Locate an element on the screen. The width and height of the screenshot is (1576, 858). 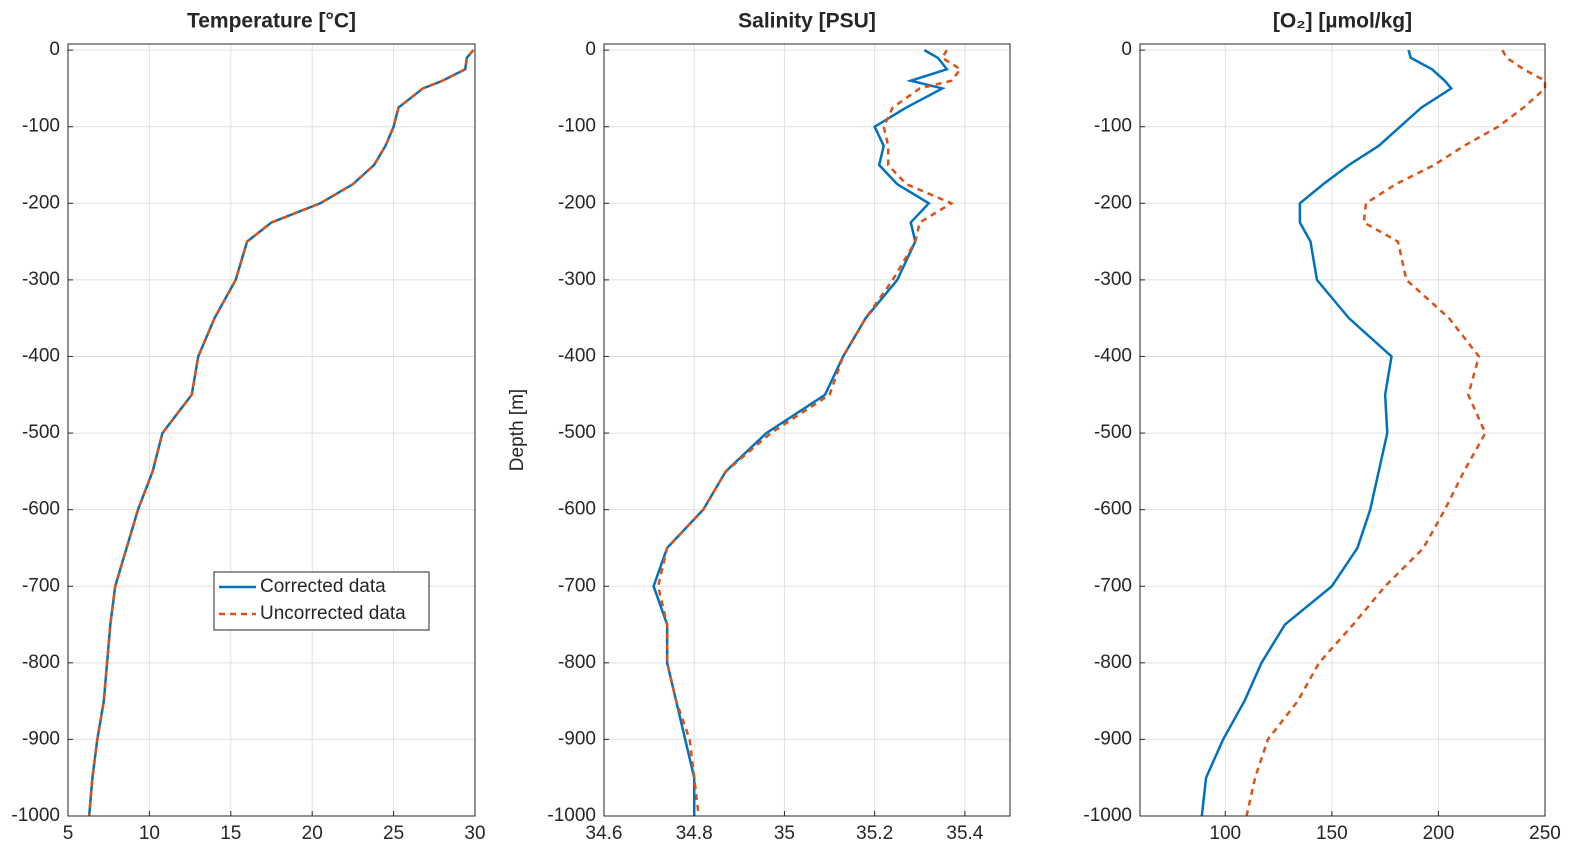
y-axis-label: Depth [m] is located at coordinates (517, 430).